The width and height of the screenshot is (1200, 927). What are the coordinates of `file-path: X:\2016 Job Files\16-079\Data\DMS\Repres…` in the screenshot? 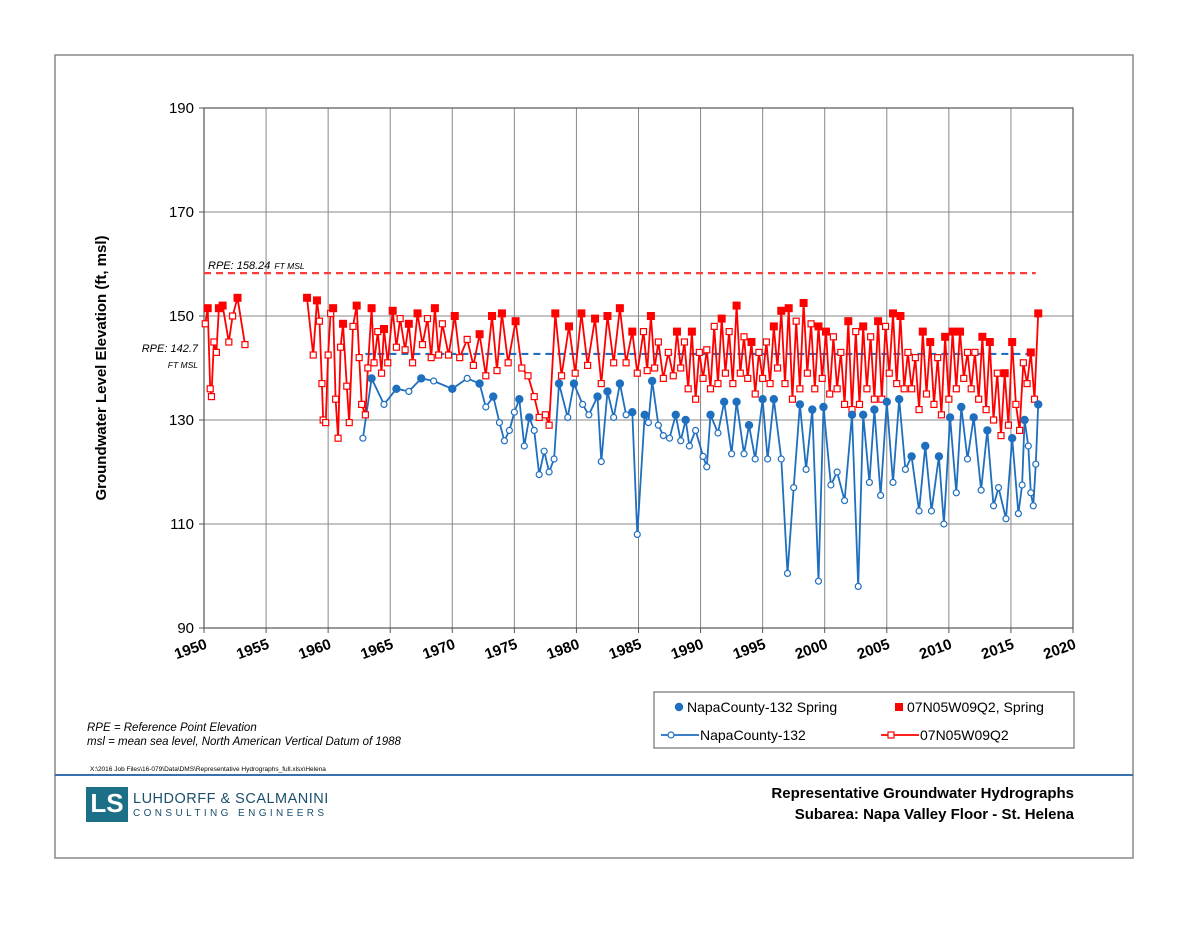 It's located at (208, 769).